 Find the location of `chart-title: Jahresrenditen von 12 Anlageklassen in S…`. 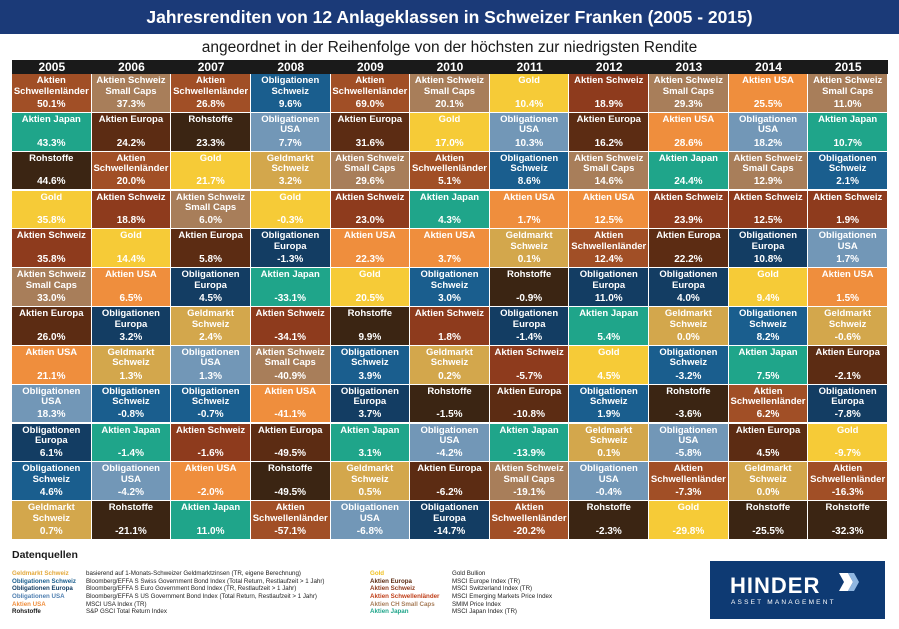

chart-title: Jahresrenditen von 12 Anlageklassen in S… is located at coordinates (449, 17).